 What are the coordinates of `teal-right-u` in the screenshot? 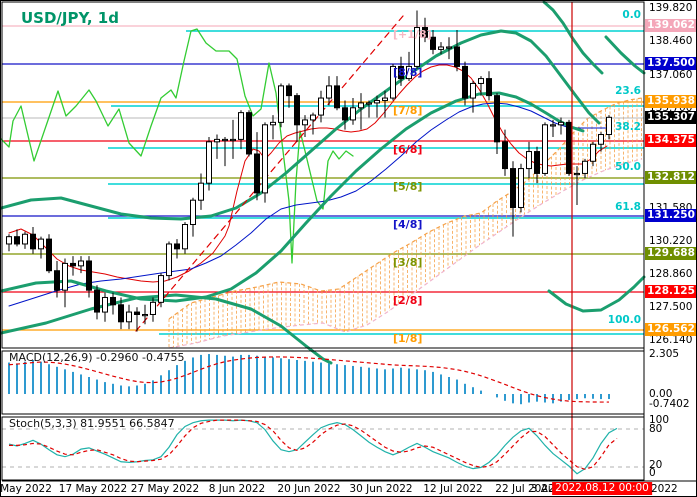 It's located at (596, 294).